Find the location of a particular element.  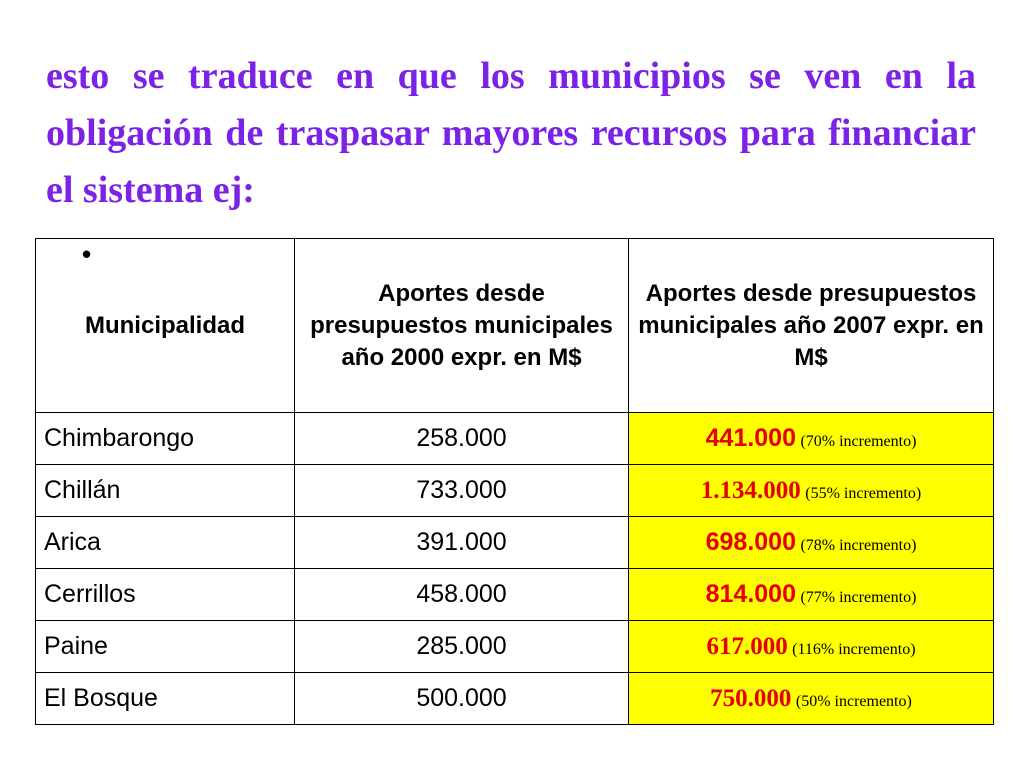

table-row: Paine 285.000 617.000 (116% incremento) is located at coordinates (514, 646).